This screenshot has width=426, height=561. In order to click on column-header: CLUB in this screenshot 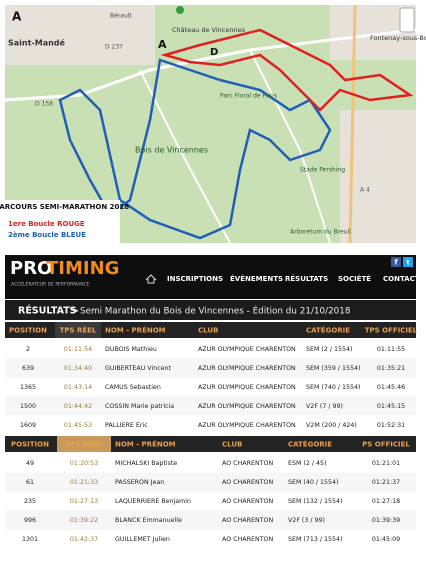, I will do `click(232, 445)`.